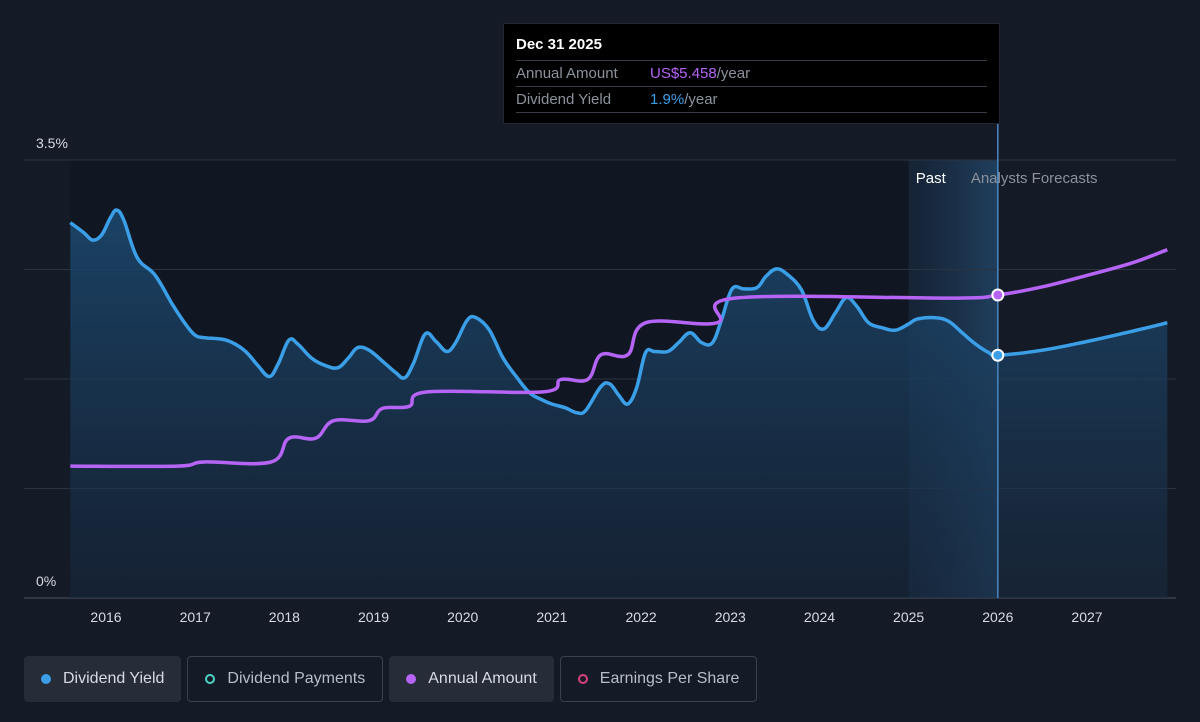  Describe the element at coordinates (751, 100) in the screenshot. I see `tooltip-dividend-yield-row: Dividend Yield 1.9% /year` at that location.